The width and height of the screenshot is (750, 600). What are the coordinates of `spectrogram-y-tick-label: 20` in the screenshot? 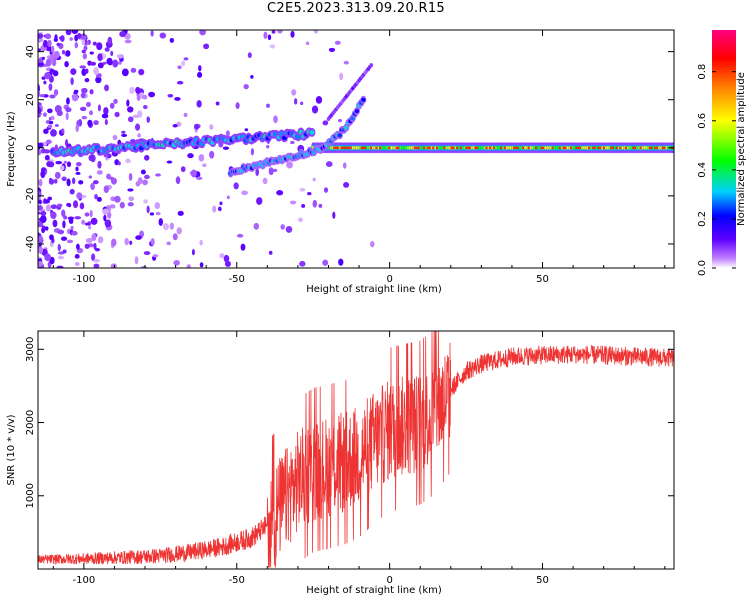 It's located at (30, 99).